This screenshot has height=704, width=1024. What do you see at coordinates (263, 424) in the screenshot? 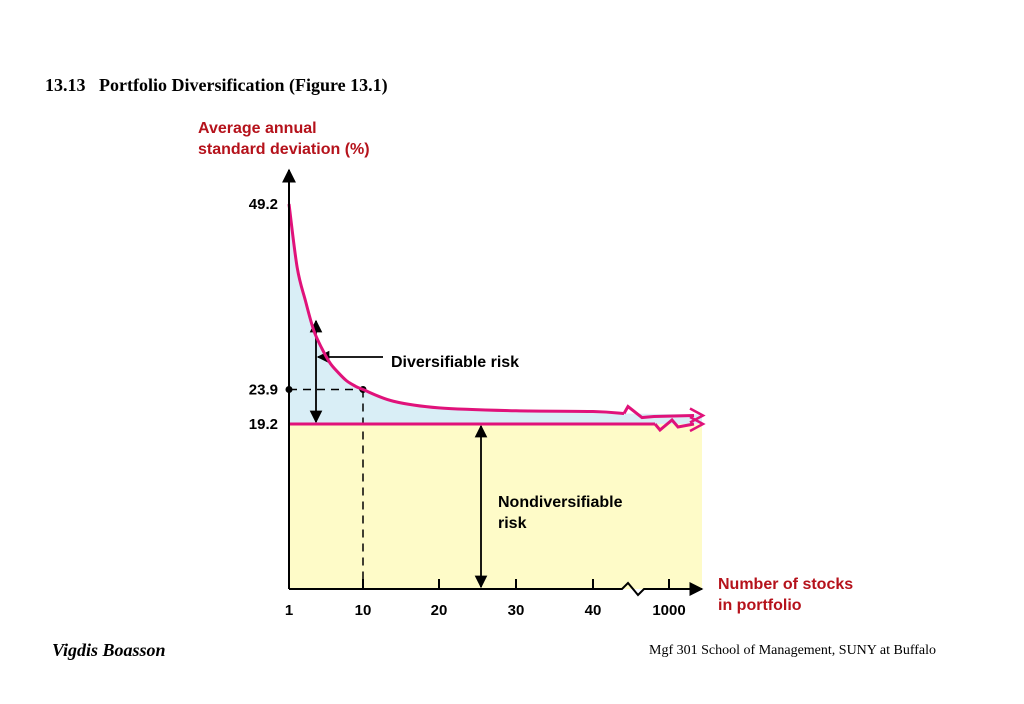
I see `y-tick-label: 19.2` at bounding box center [263, 424].